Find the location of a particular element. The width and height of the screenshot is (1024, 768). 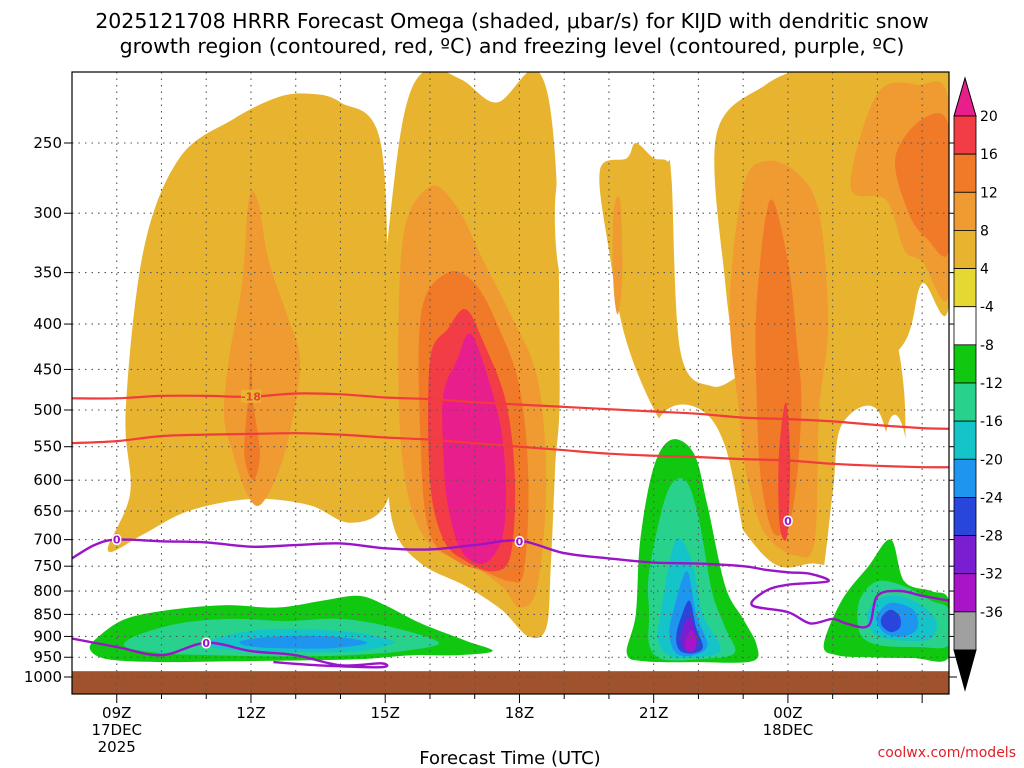

xtick-label-6-0: 15Z is located at coordinates (385, 713).